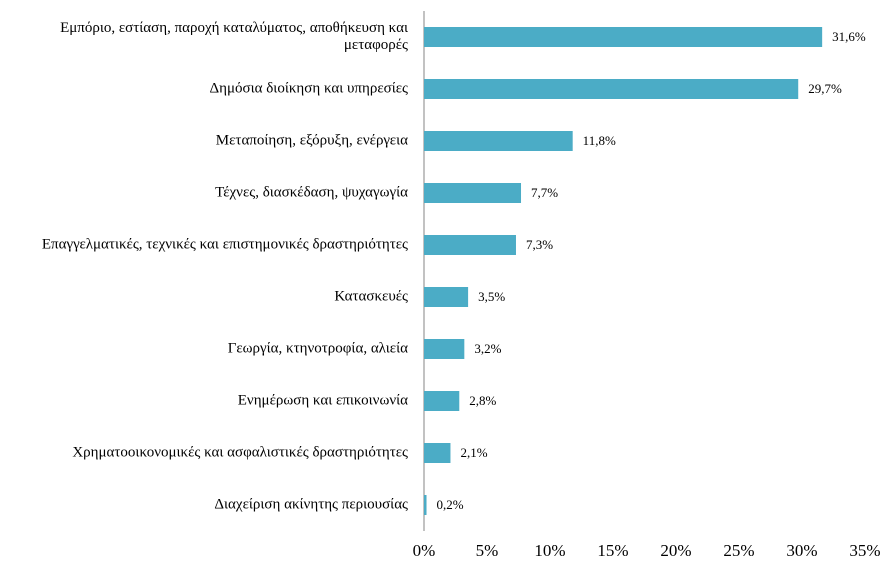  What do you see at coordinates (322, 400) in the screenshot?
I see `category-label: Ενημέρωση και επικοινωνία` at bounding box center [322, 400].